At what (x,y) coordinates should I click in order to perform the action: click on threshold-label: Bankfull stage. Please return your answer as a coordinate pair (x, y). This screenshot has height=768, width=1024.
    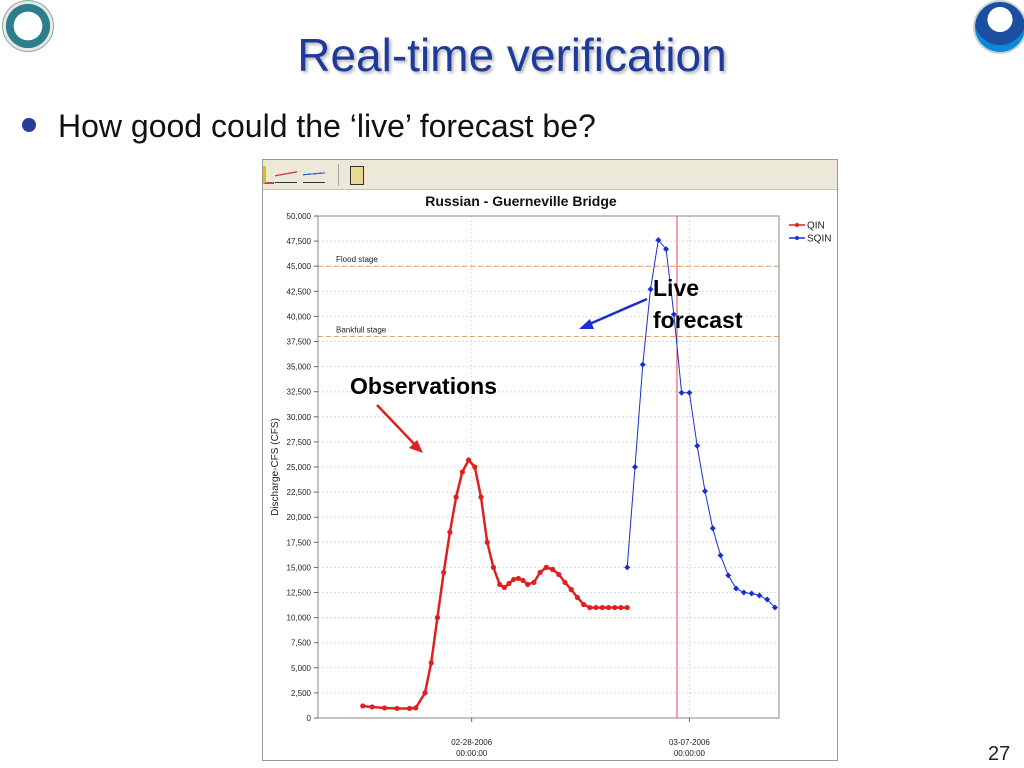
    Looking at the image, I should click on (361, 329).